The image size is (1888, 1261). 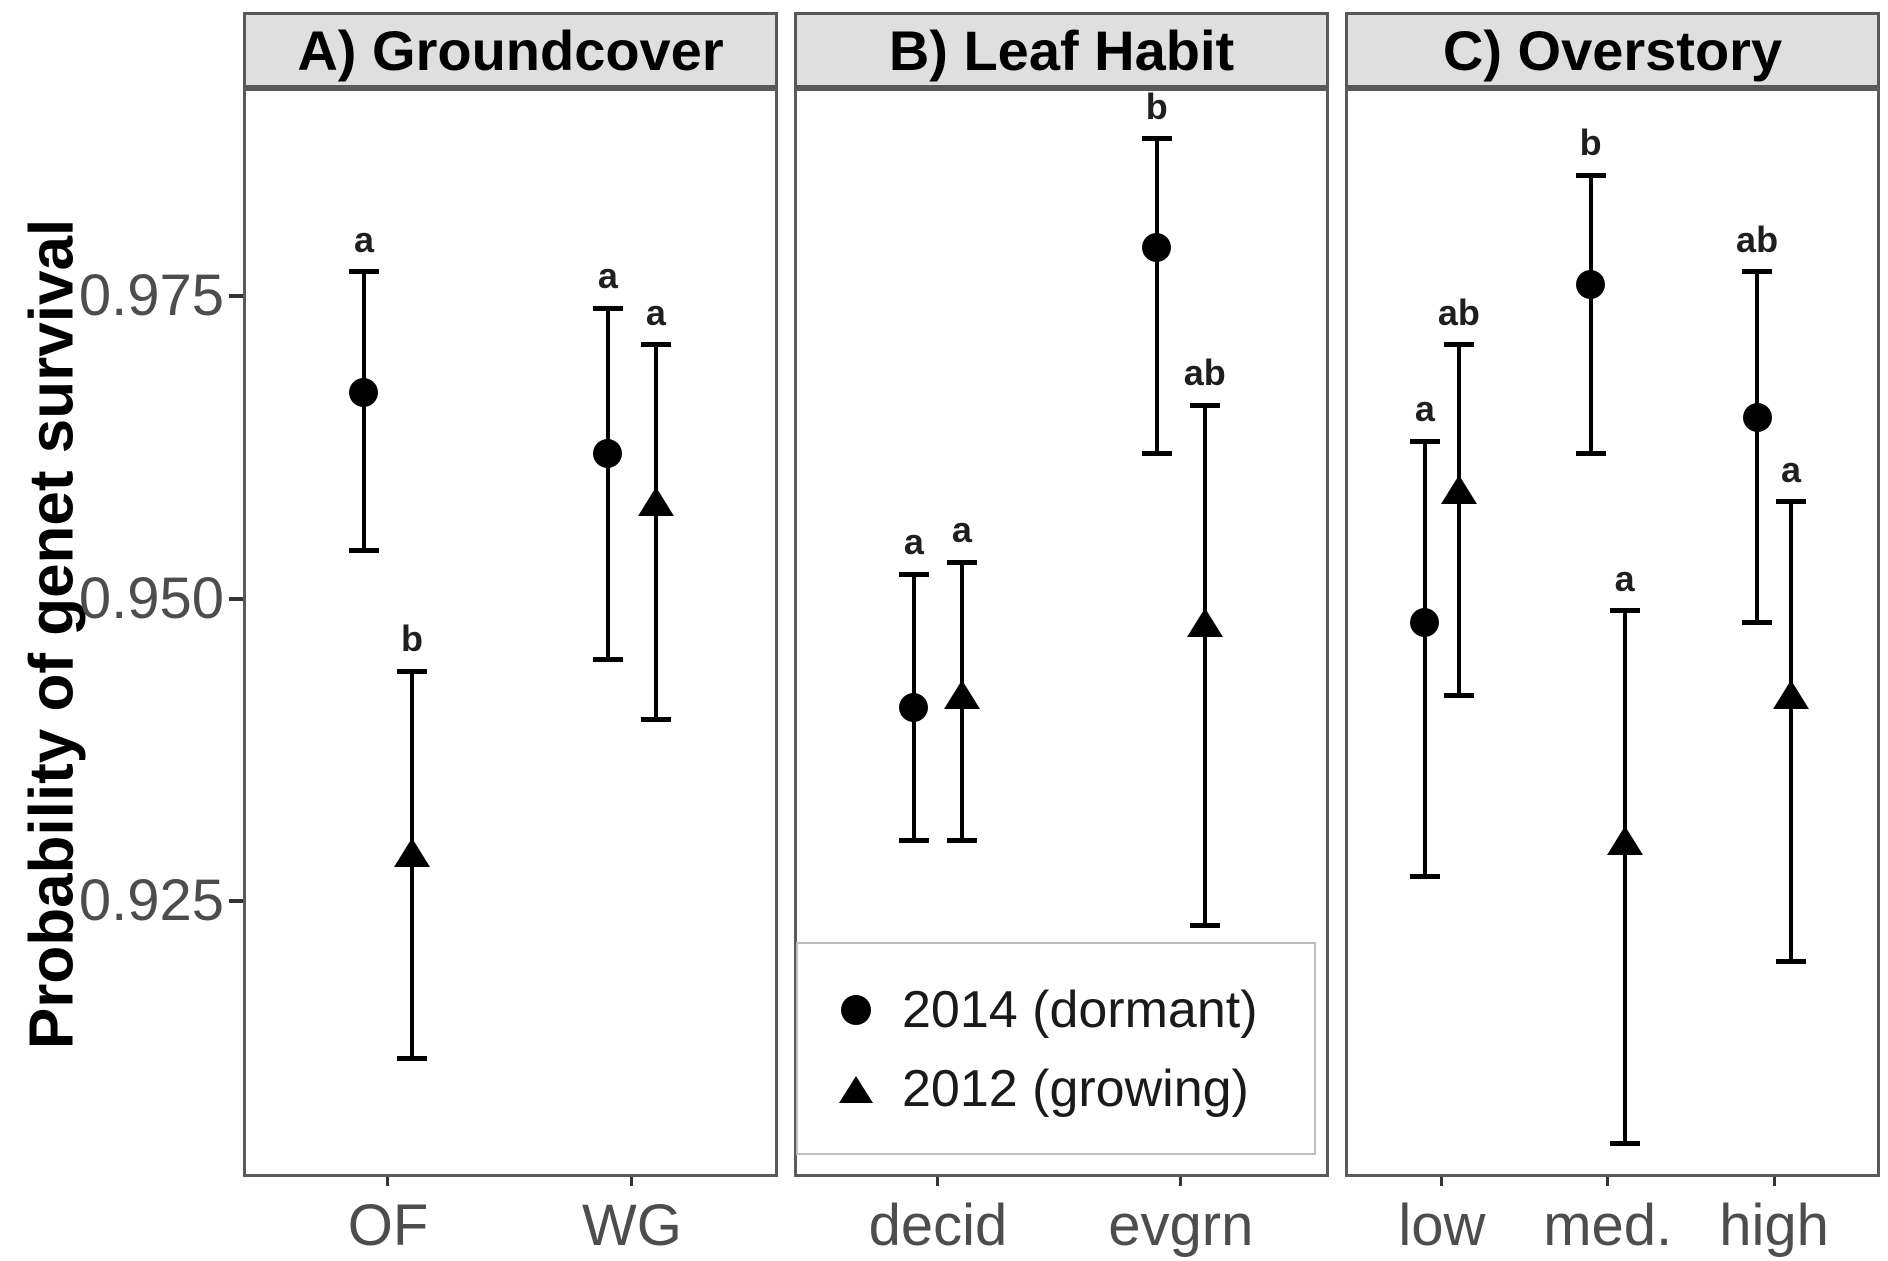 I want to click on x-tick-label: evgrn, so click(x=1181, y=1225).